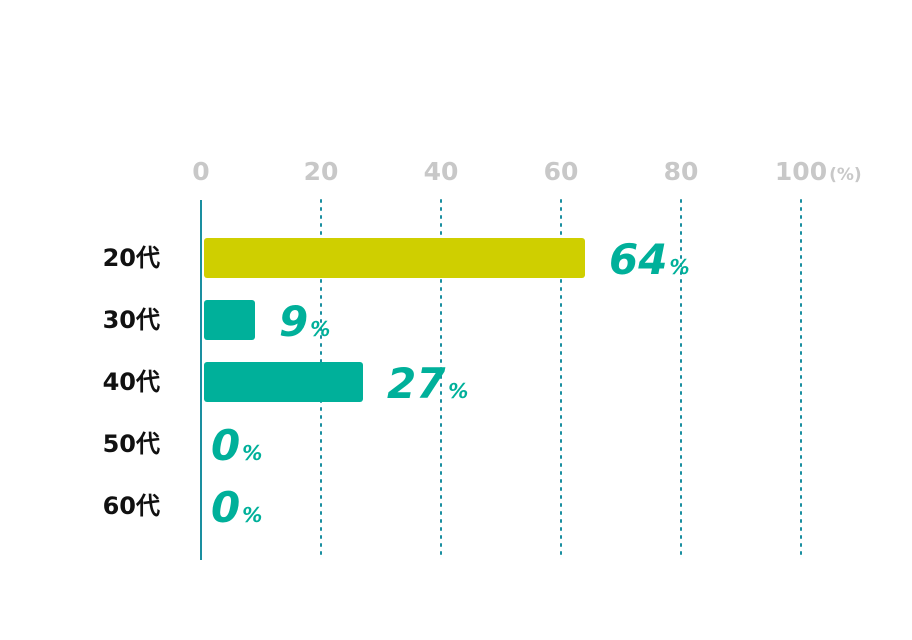 This screenshot has width=912, height=640. I want to click on category-label-2: 40代, so click(131, 382).